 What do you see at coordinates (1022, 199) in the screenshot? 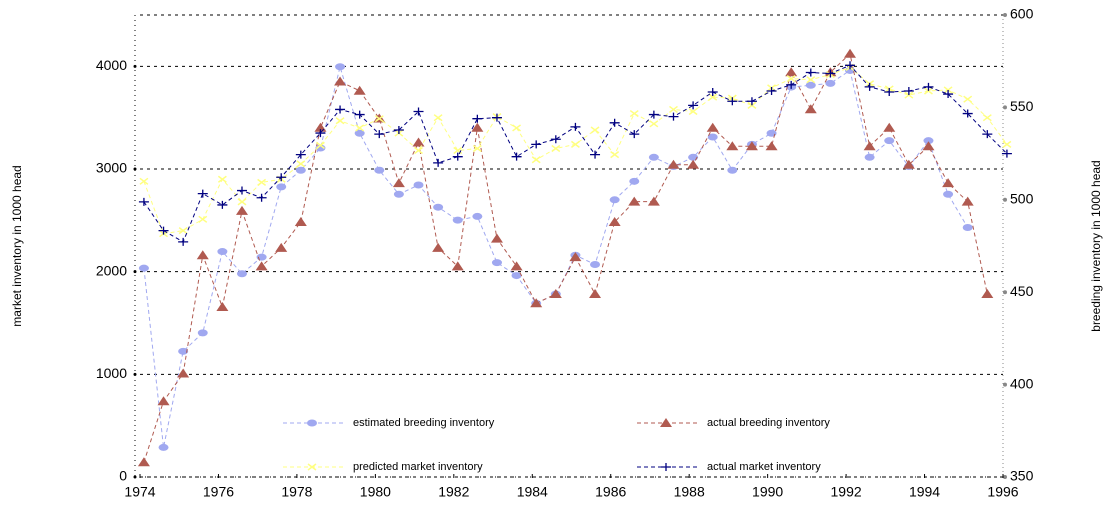
I see `y2-tick-label: 500` at bounding box center [1022, 199].